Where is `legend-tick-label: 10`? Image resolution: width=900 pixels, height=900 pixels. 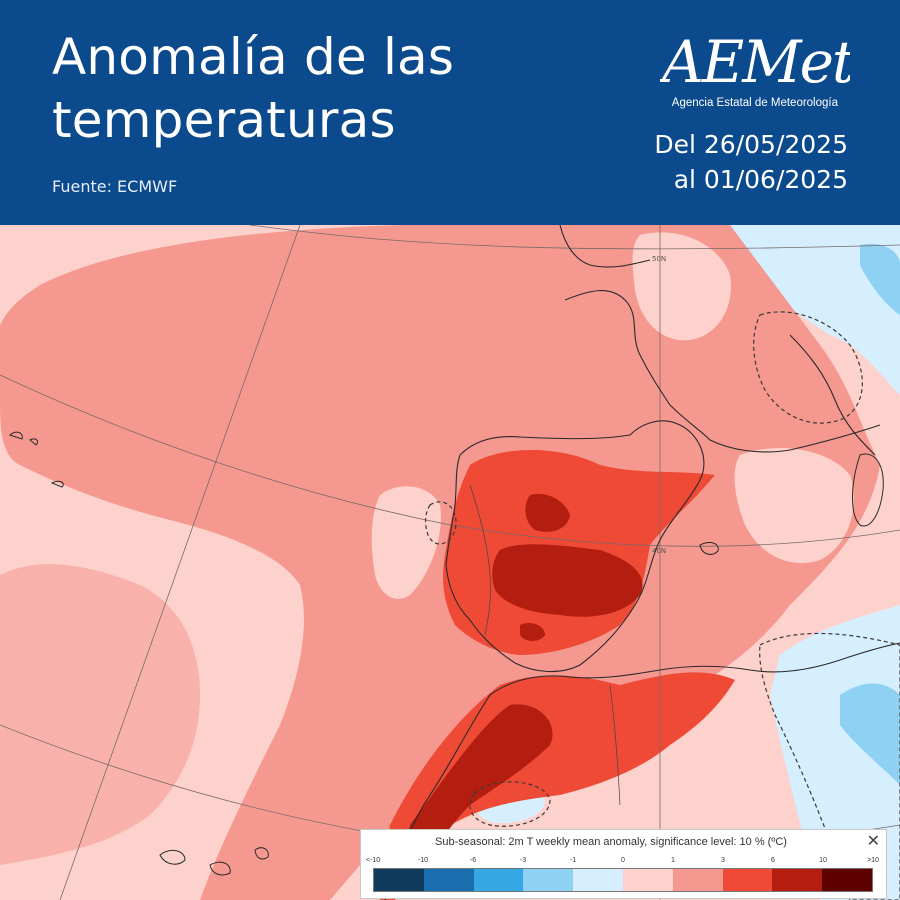
legend-tick-label: 10 is located at coordinates (823, 860).